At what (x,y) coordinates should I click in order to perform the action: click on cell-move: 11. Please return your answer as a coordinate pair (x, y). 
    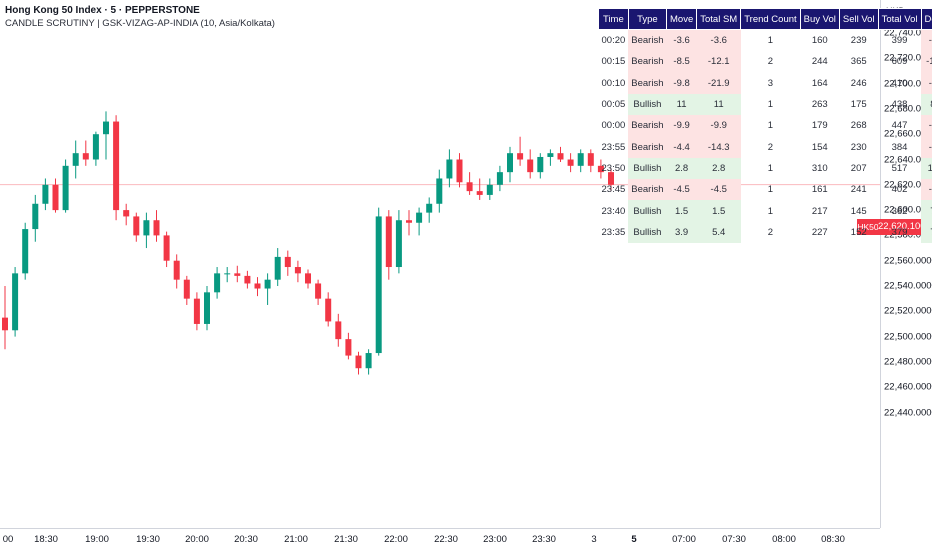
    Looking at the image, I should click on (682, 104).